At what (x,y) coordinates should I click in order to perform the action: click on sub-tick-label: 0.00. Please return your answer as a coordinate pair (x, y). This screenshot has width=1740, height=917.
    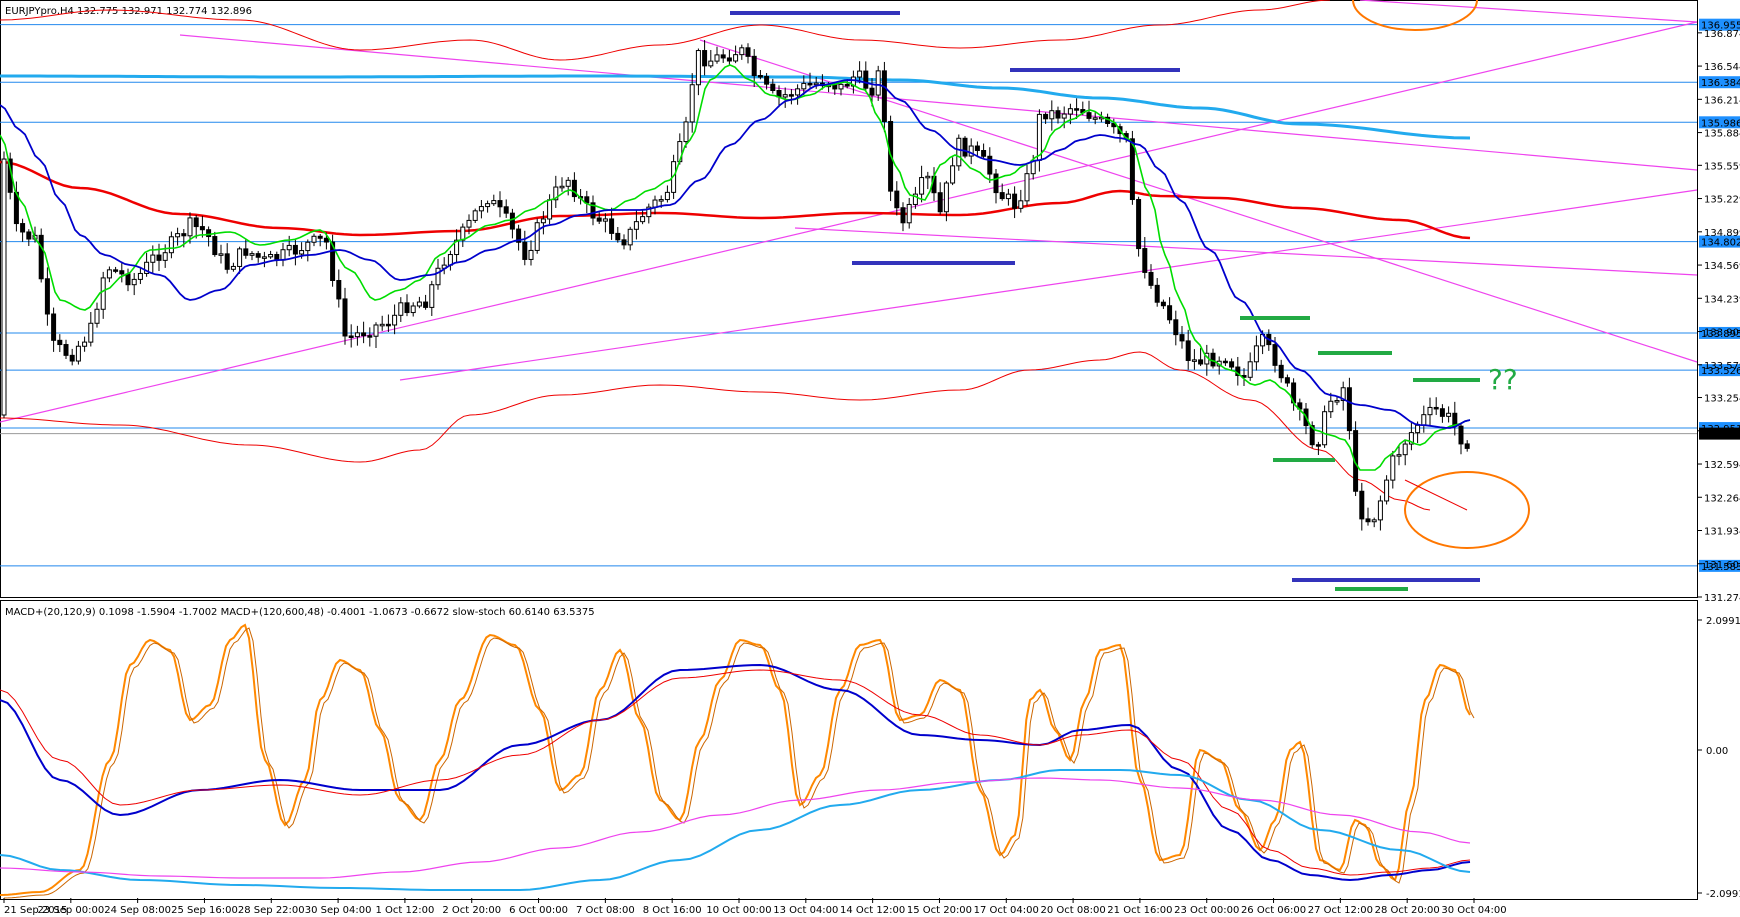
    Looking at the image, I should click on (1717, 751).